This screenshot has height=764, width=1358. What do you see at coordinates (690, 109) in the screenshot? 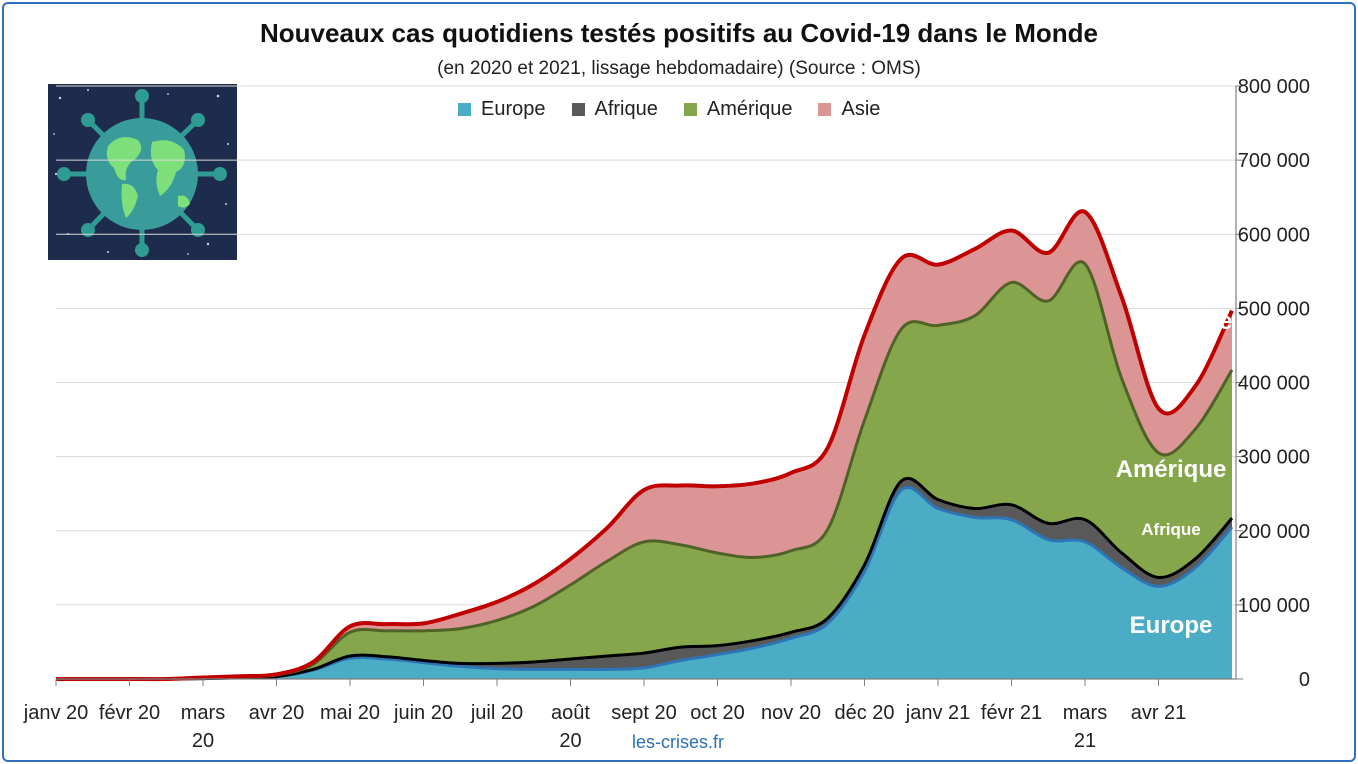
I see `legend-swatch-amerique` at bounding box center [690, 109].